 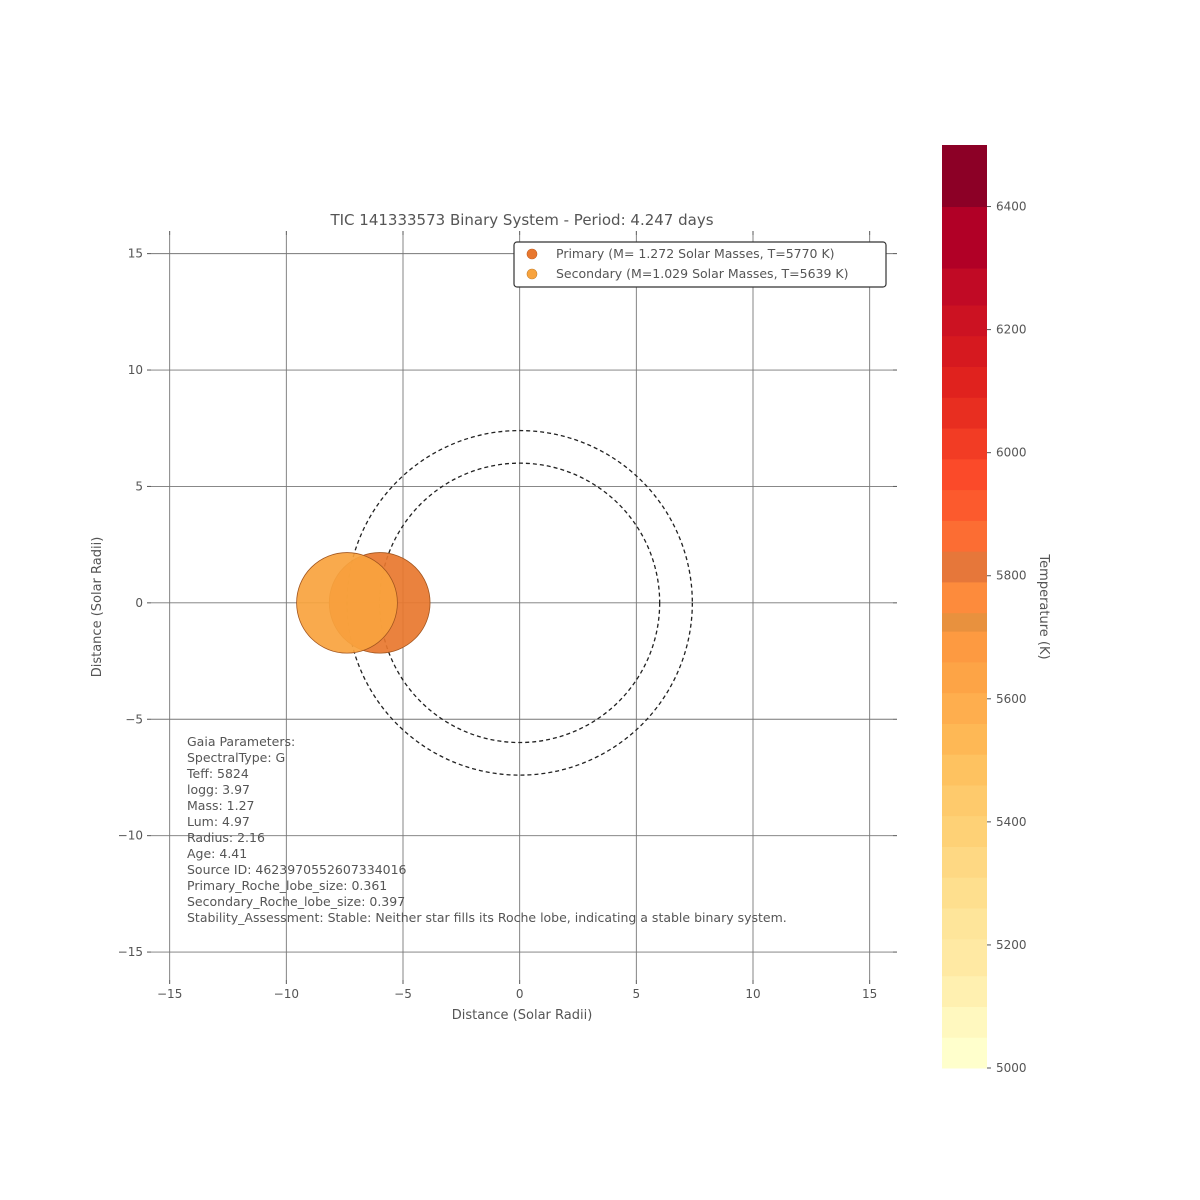 I want to click on annotation-line: Age: 4.41, so click(x=217, y=853).